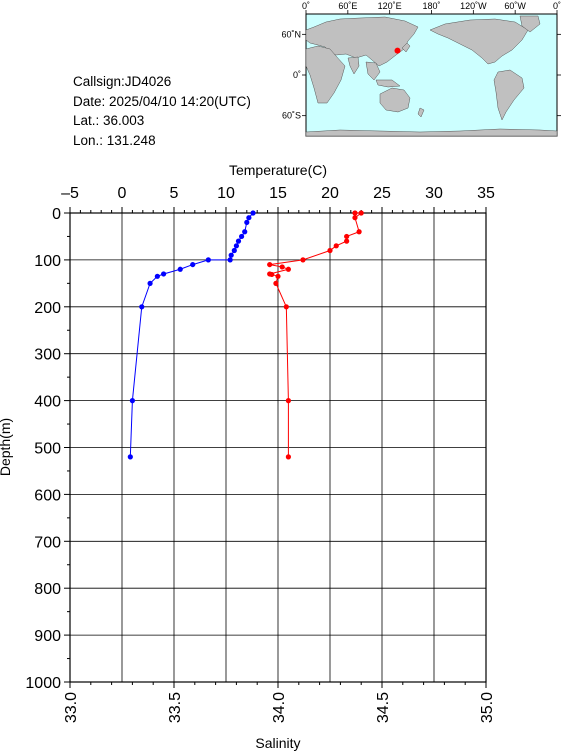  Describe the element at coordinates (47, 308) in the screenshot. I see `depth-tick-label: 200` at that location.